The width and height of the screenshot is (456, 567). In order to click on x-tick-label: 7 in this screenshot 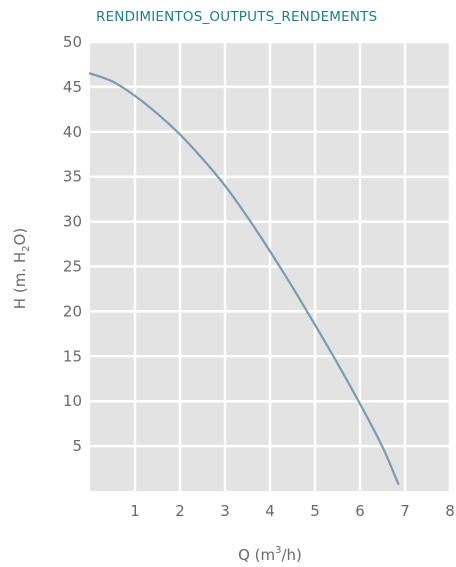, I will do `click(405, 511)`.